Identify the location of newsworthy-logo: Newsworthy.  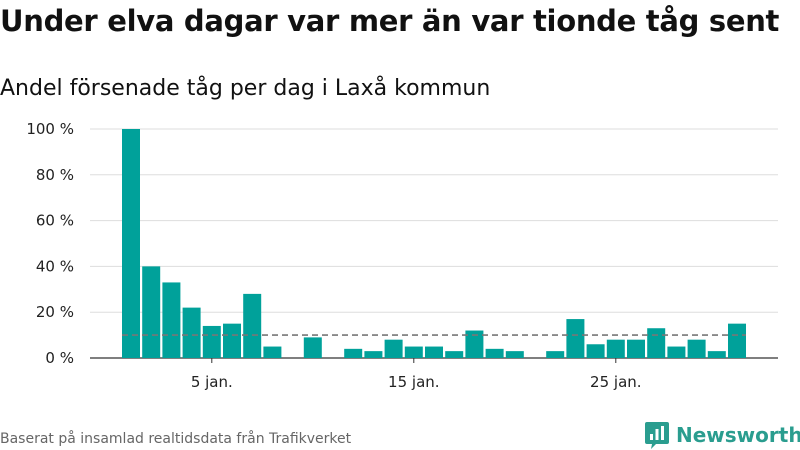
(722, 435).